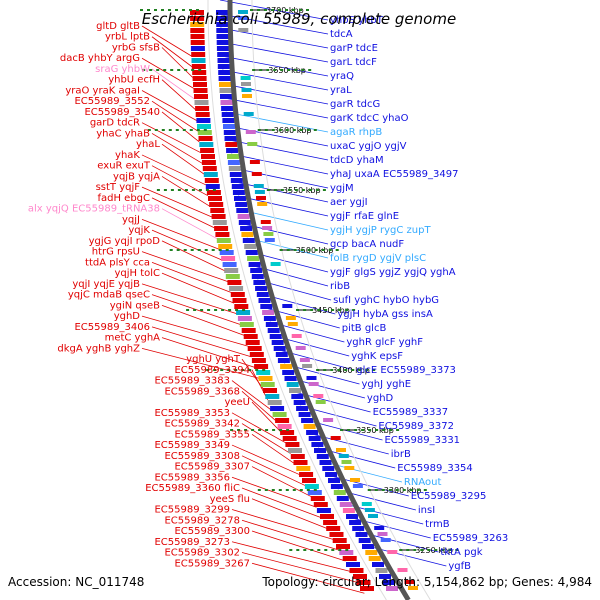 The height and width of the screenshot is (600, 600). I want to click on gene-label-left: yhaK, so click(127, 155).